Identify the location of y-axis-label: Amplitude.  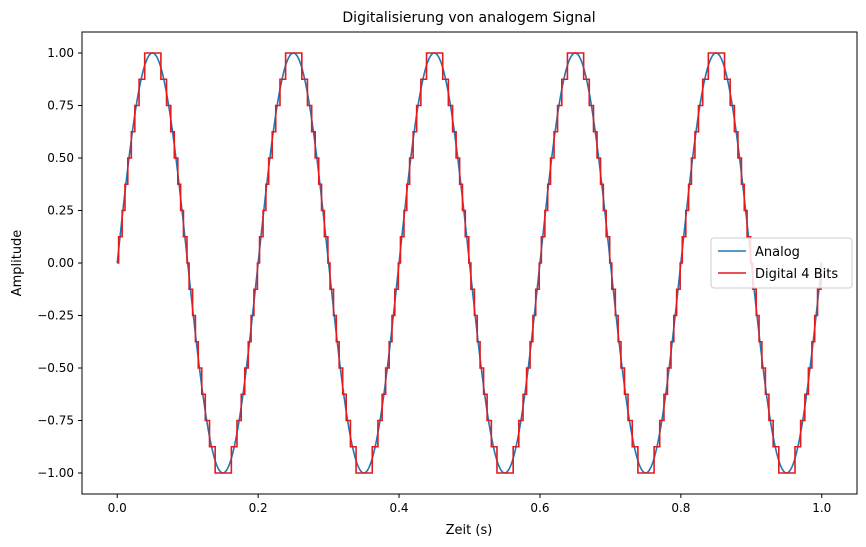
(17, 263).